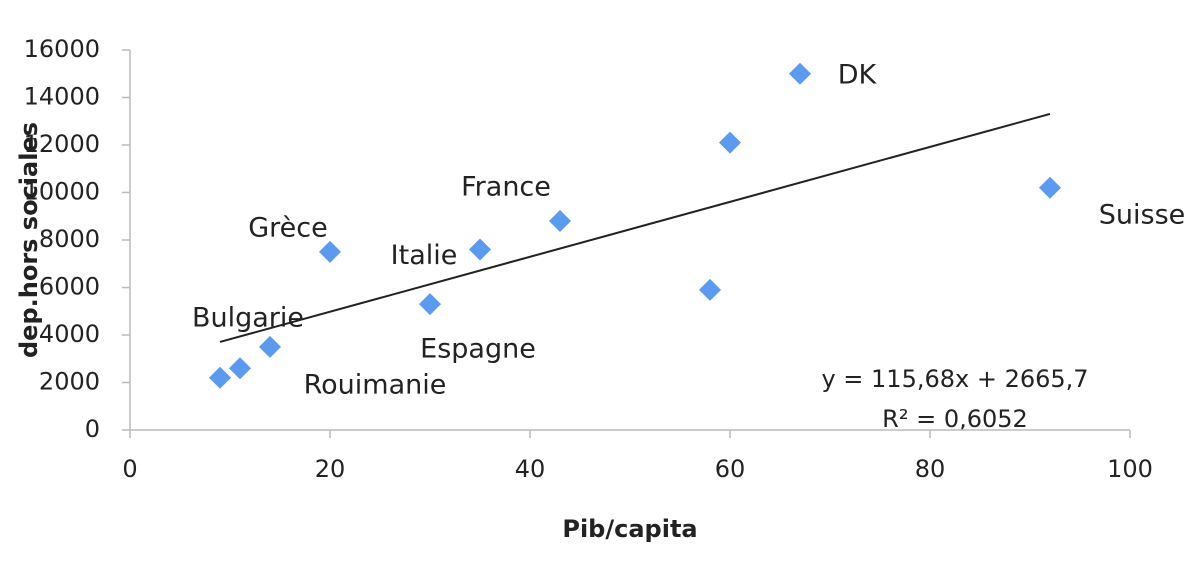 This screenshot has width=1200, height=564. Describe the element at coordinates (69, 287) in the screenshot. I see `y-tick-label: 6000` at that location.